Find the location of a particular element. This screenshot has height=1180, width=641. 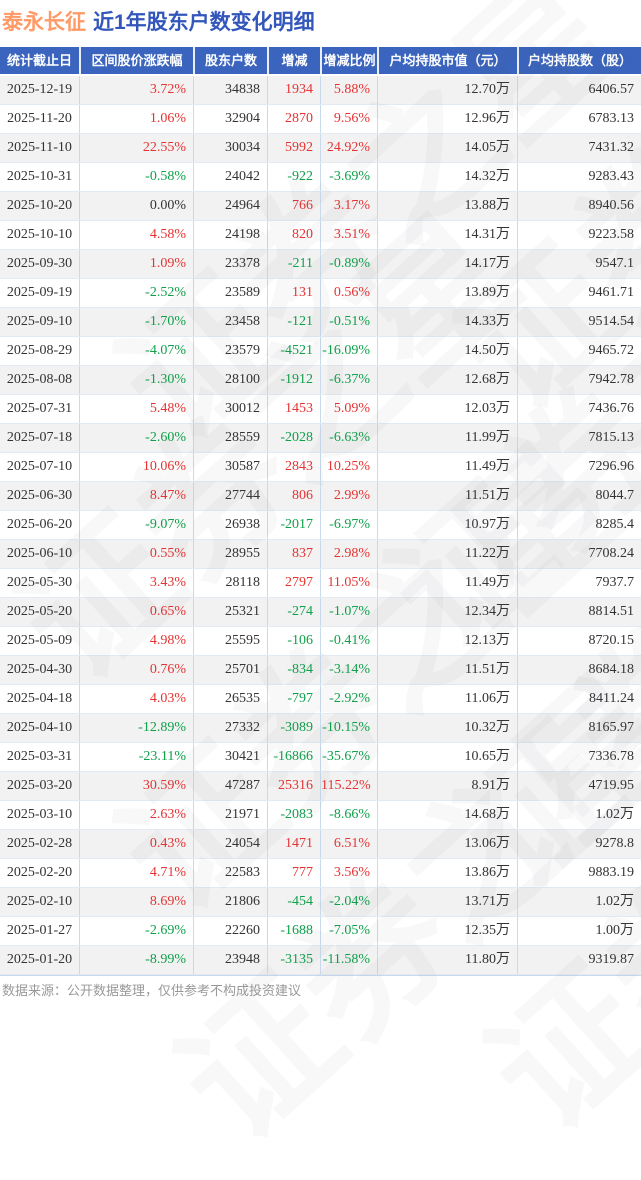

cell-price-change-pct: -12.89% is located at coordinates (136, 728).